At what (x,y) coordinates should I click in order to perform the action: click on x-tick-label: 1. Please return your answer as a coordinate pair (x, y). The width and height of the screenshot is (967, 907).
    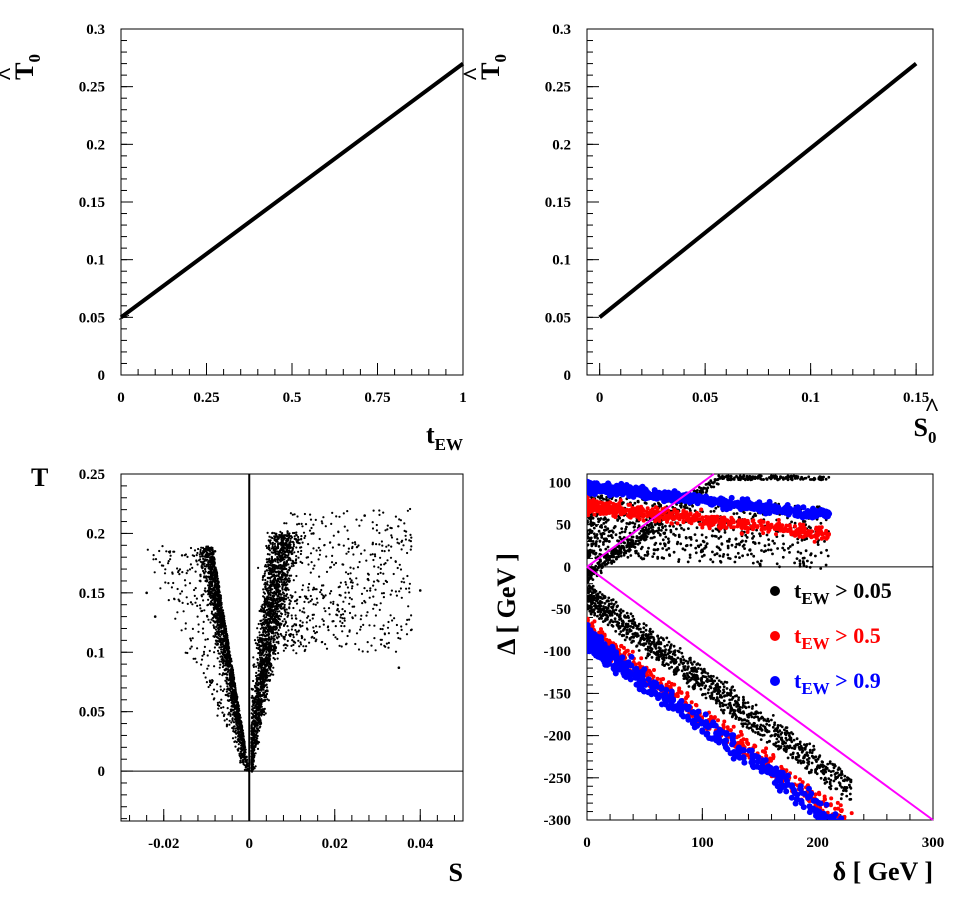
    Looking at the image, I should click on (463, 398).